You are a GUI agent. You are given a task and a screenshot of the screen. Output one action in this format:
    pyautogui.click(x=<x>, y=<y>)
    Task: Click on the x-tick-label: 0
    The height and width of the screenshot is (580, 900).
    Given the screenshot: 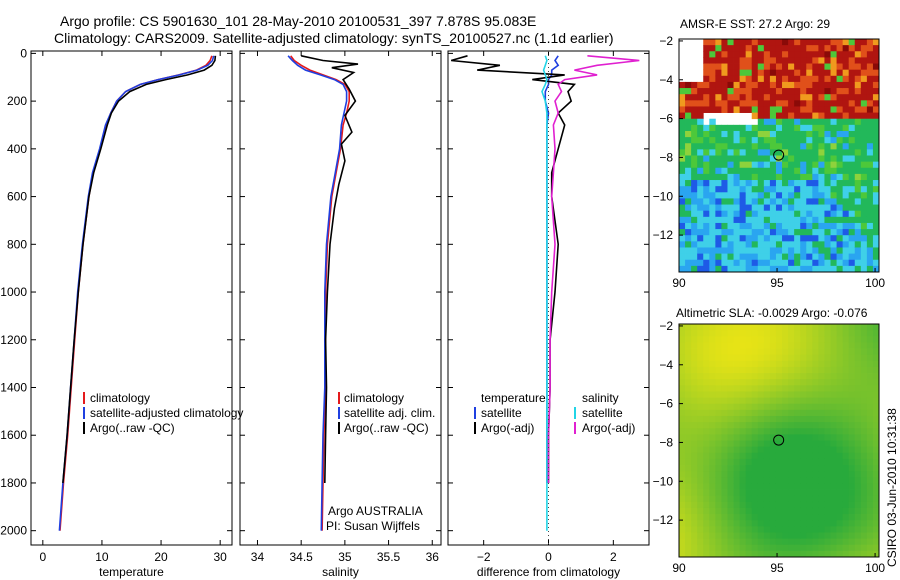 What is the action you would take?
    pyautogui.click(x=548, y=557)
    